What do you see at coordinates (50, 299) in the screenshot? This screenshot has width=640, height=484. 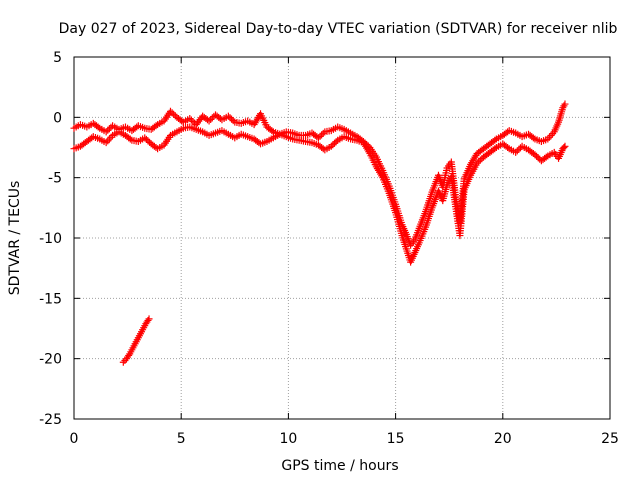 I see `y-tick-label: -15` at bounding box center [50, 299].